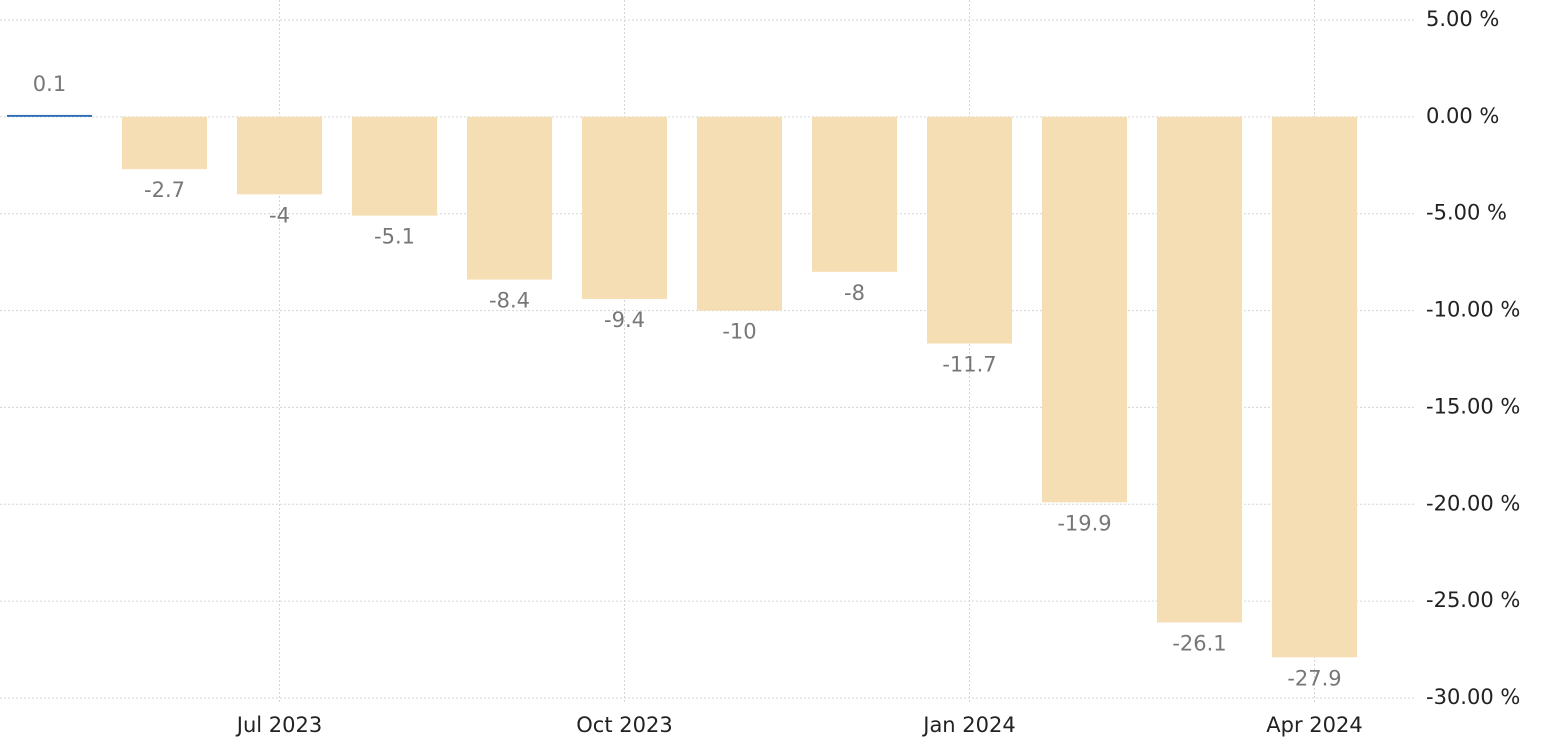  What do you see at coordinates (1462, 116) in the screenshot?
I see `y-tick-label: 0.00 %` at bounding box center [1462, 116].